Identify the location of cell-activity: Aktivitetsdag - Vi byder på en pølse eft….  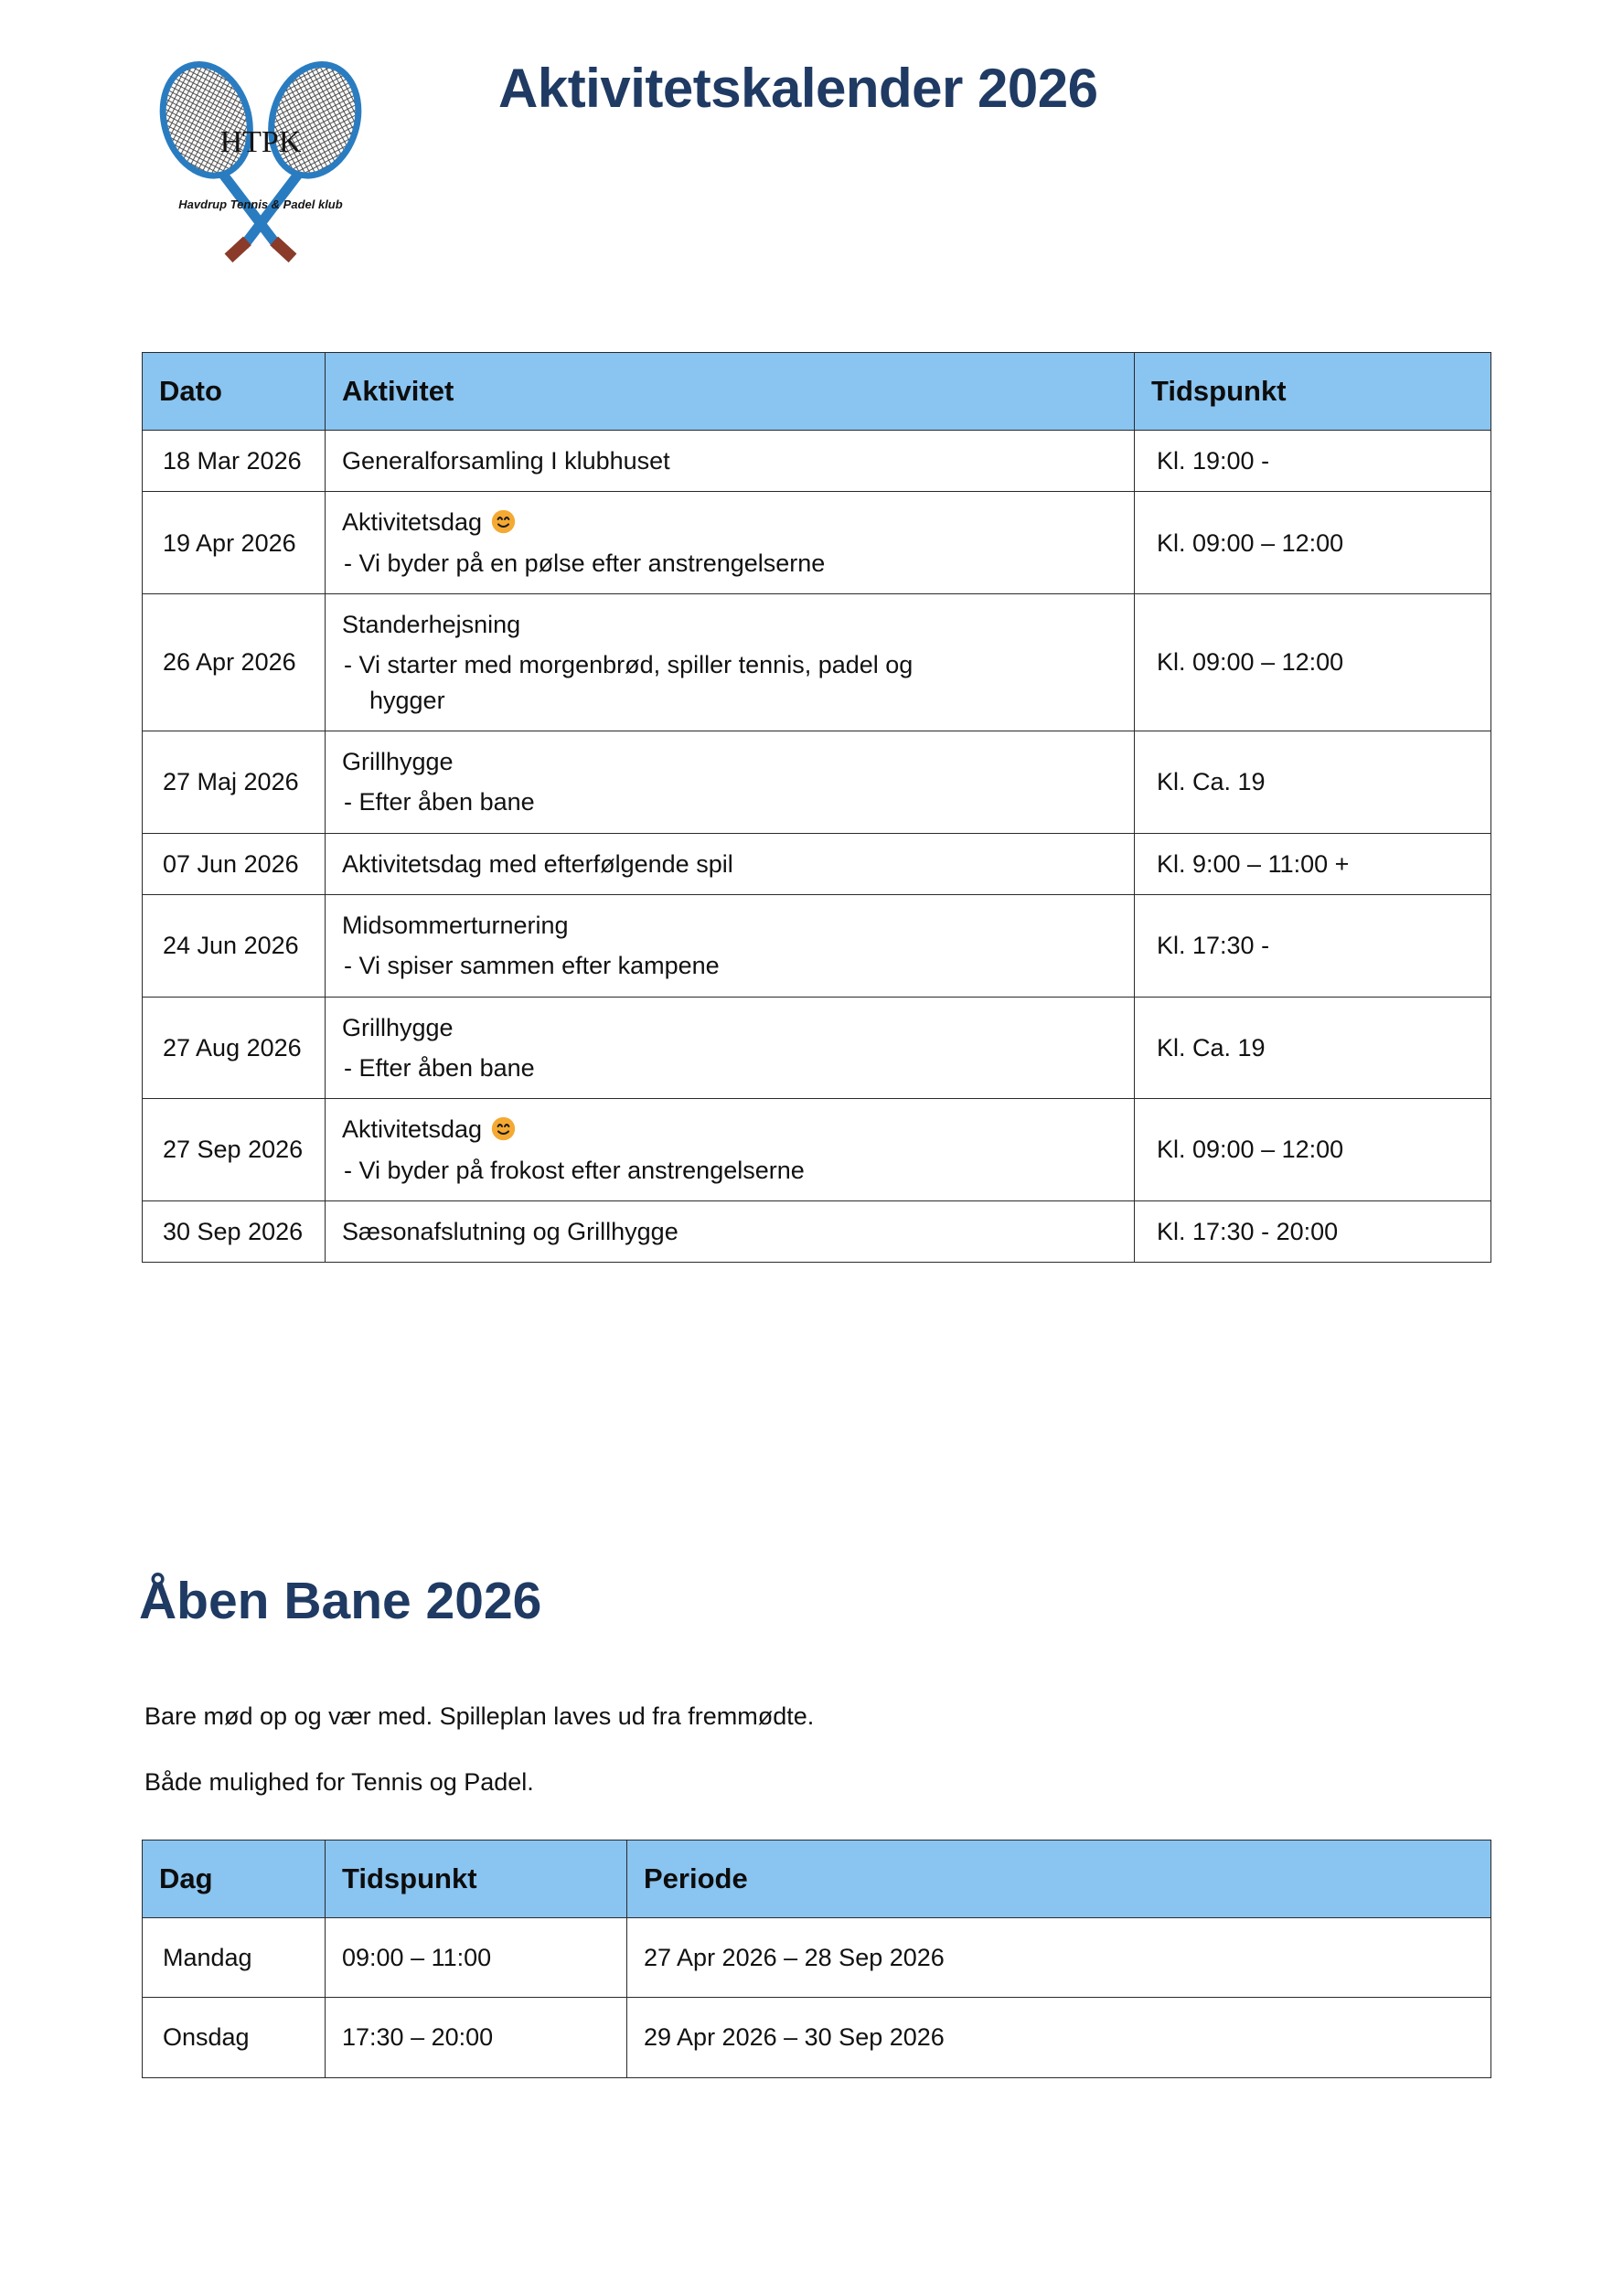
(730, 543).